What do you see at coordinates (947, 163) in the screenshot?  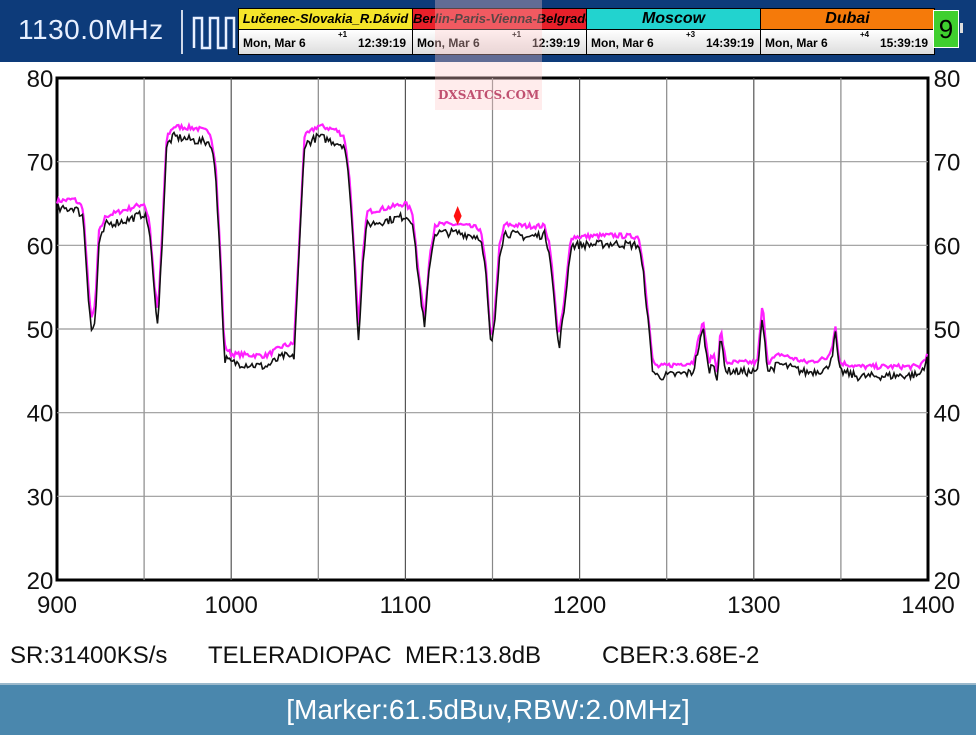 I see `y-tick-label-right: 70` at bounding box center [947, 163].